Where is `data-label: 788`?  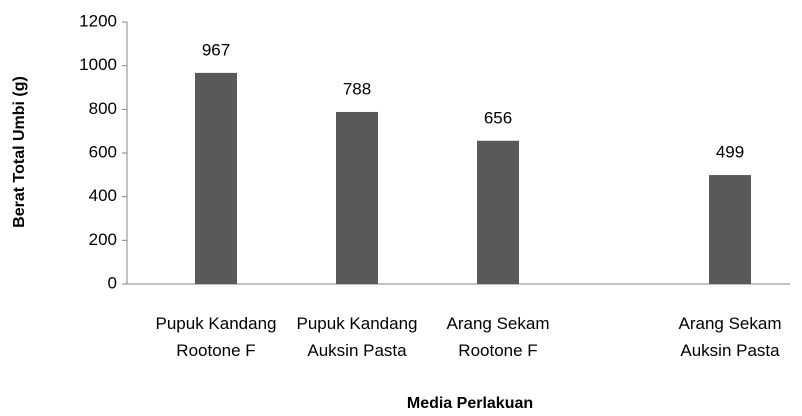 data-label: 788 is located at coordinates (357, 88).